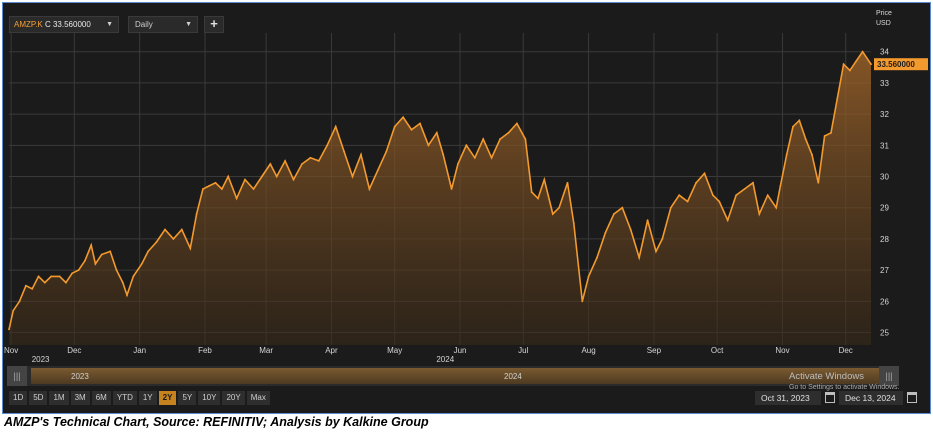 This screenshot has width=933, height=439. I want to click on x-tick-label: Feb, so click(205, 350).